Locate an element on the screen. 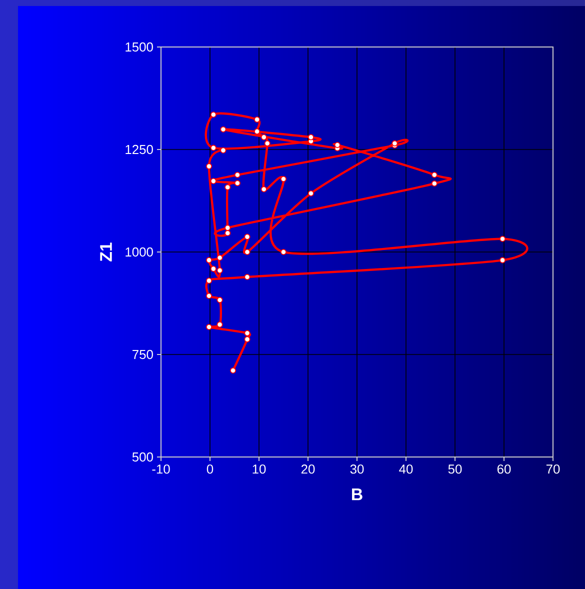  y-axis-title: Z1 is located at coordinates (106, 252).